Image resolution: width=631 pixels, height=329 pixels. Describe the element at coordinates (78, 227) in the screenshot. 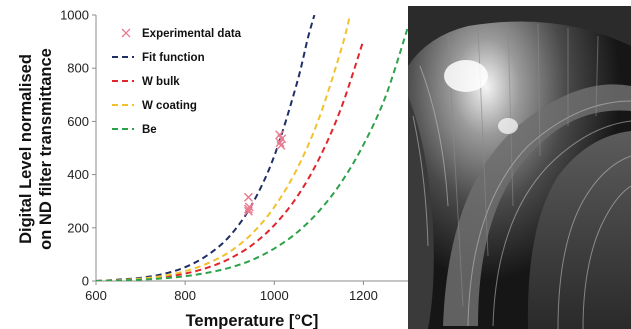

I see `y-tick-label: 200` at that location.